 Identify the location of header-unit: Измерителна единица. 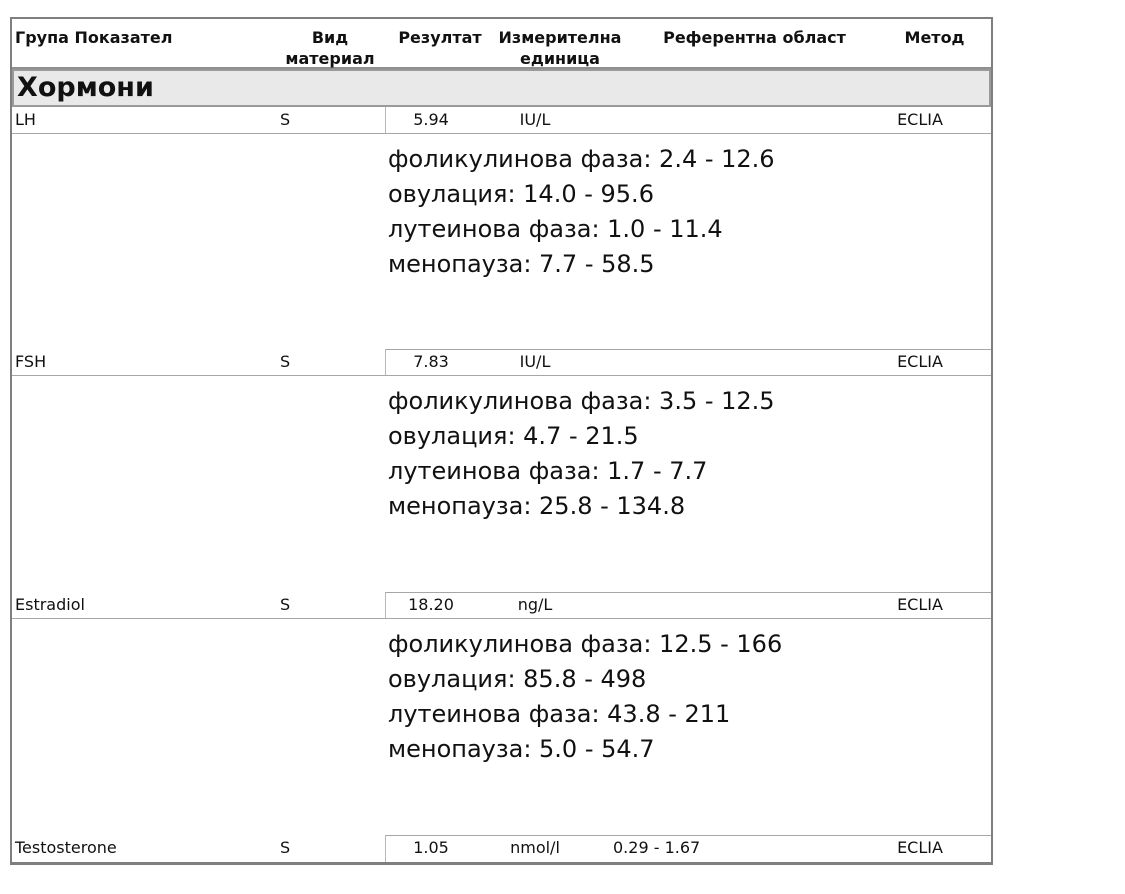
(560, 48).